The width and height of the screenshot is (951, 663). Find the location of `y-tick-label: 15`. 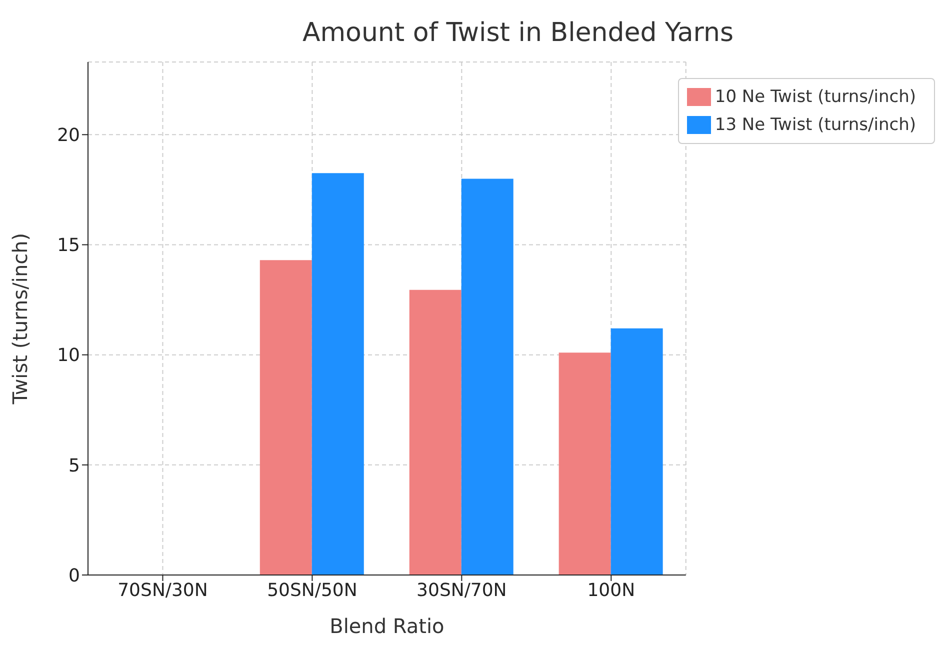

y-tick-label: 15 is located at coordinates (68, 245).